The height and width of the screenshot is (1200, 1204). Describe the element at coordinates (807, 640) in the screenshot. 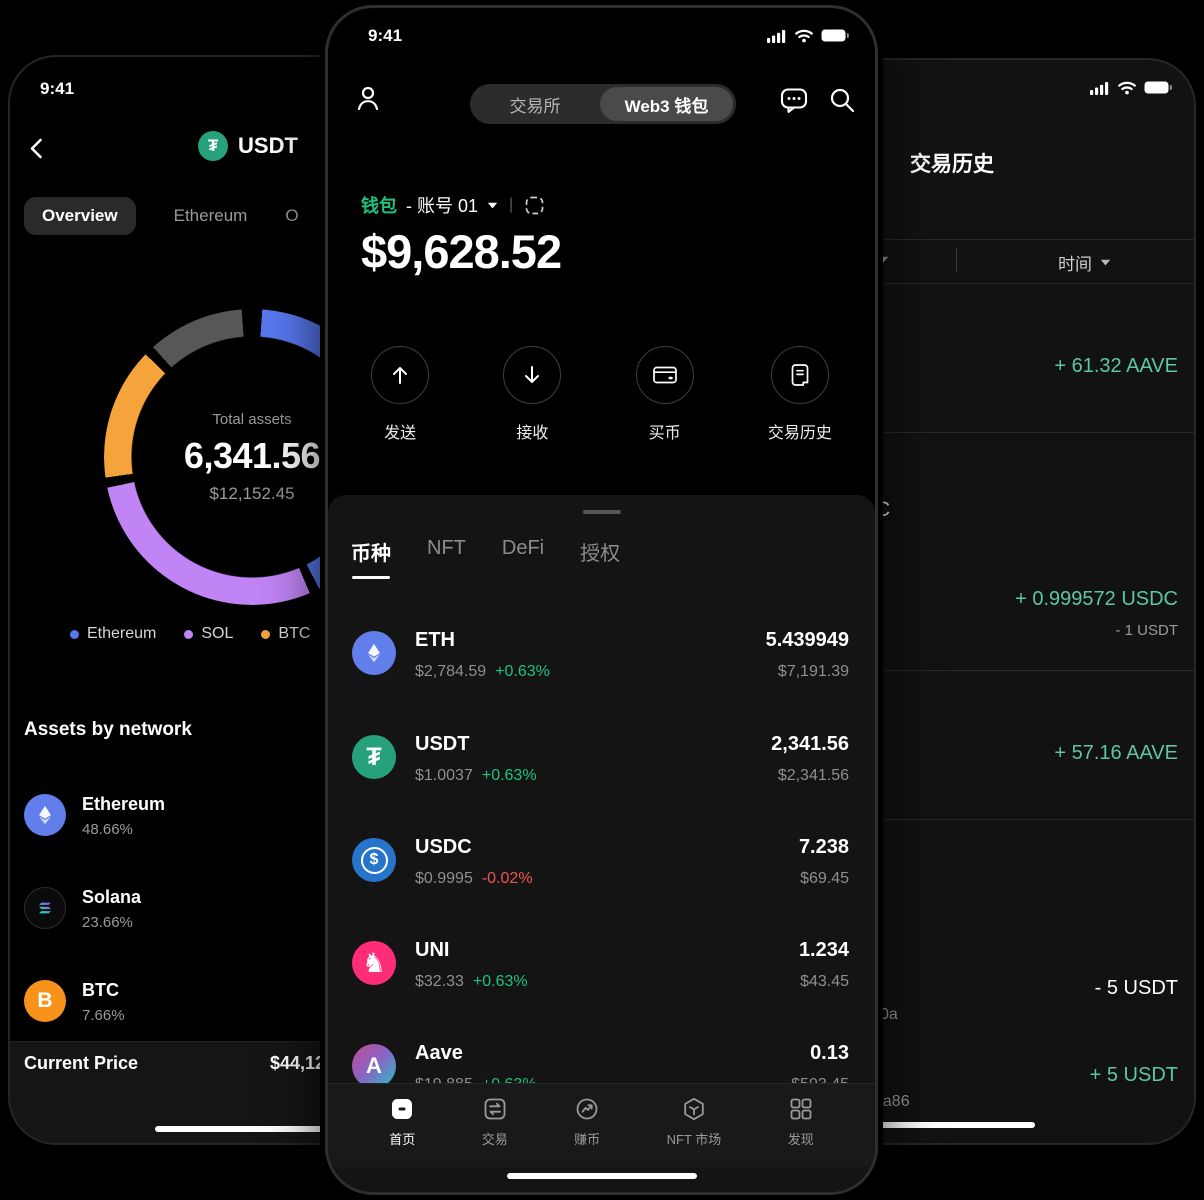

I see `coin-amount: 5.439949` at that location.